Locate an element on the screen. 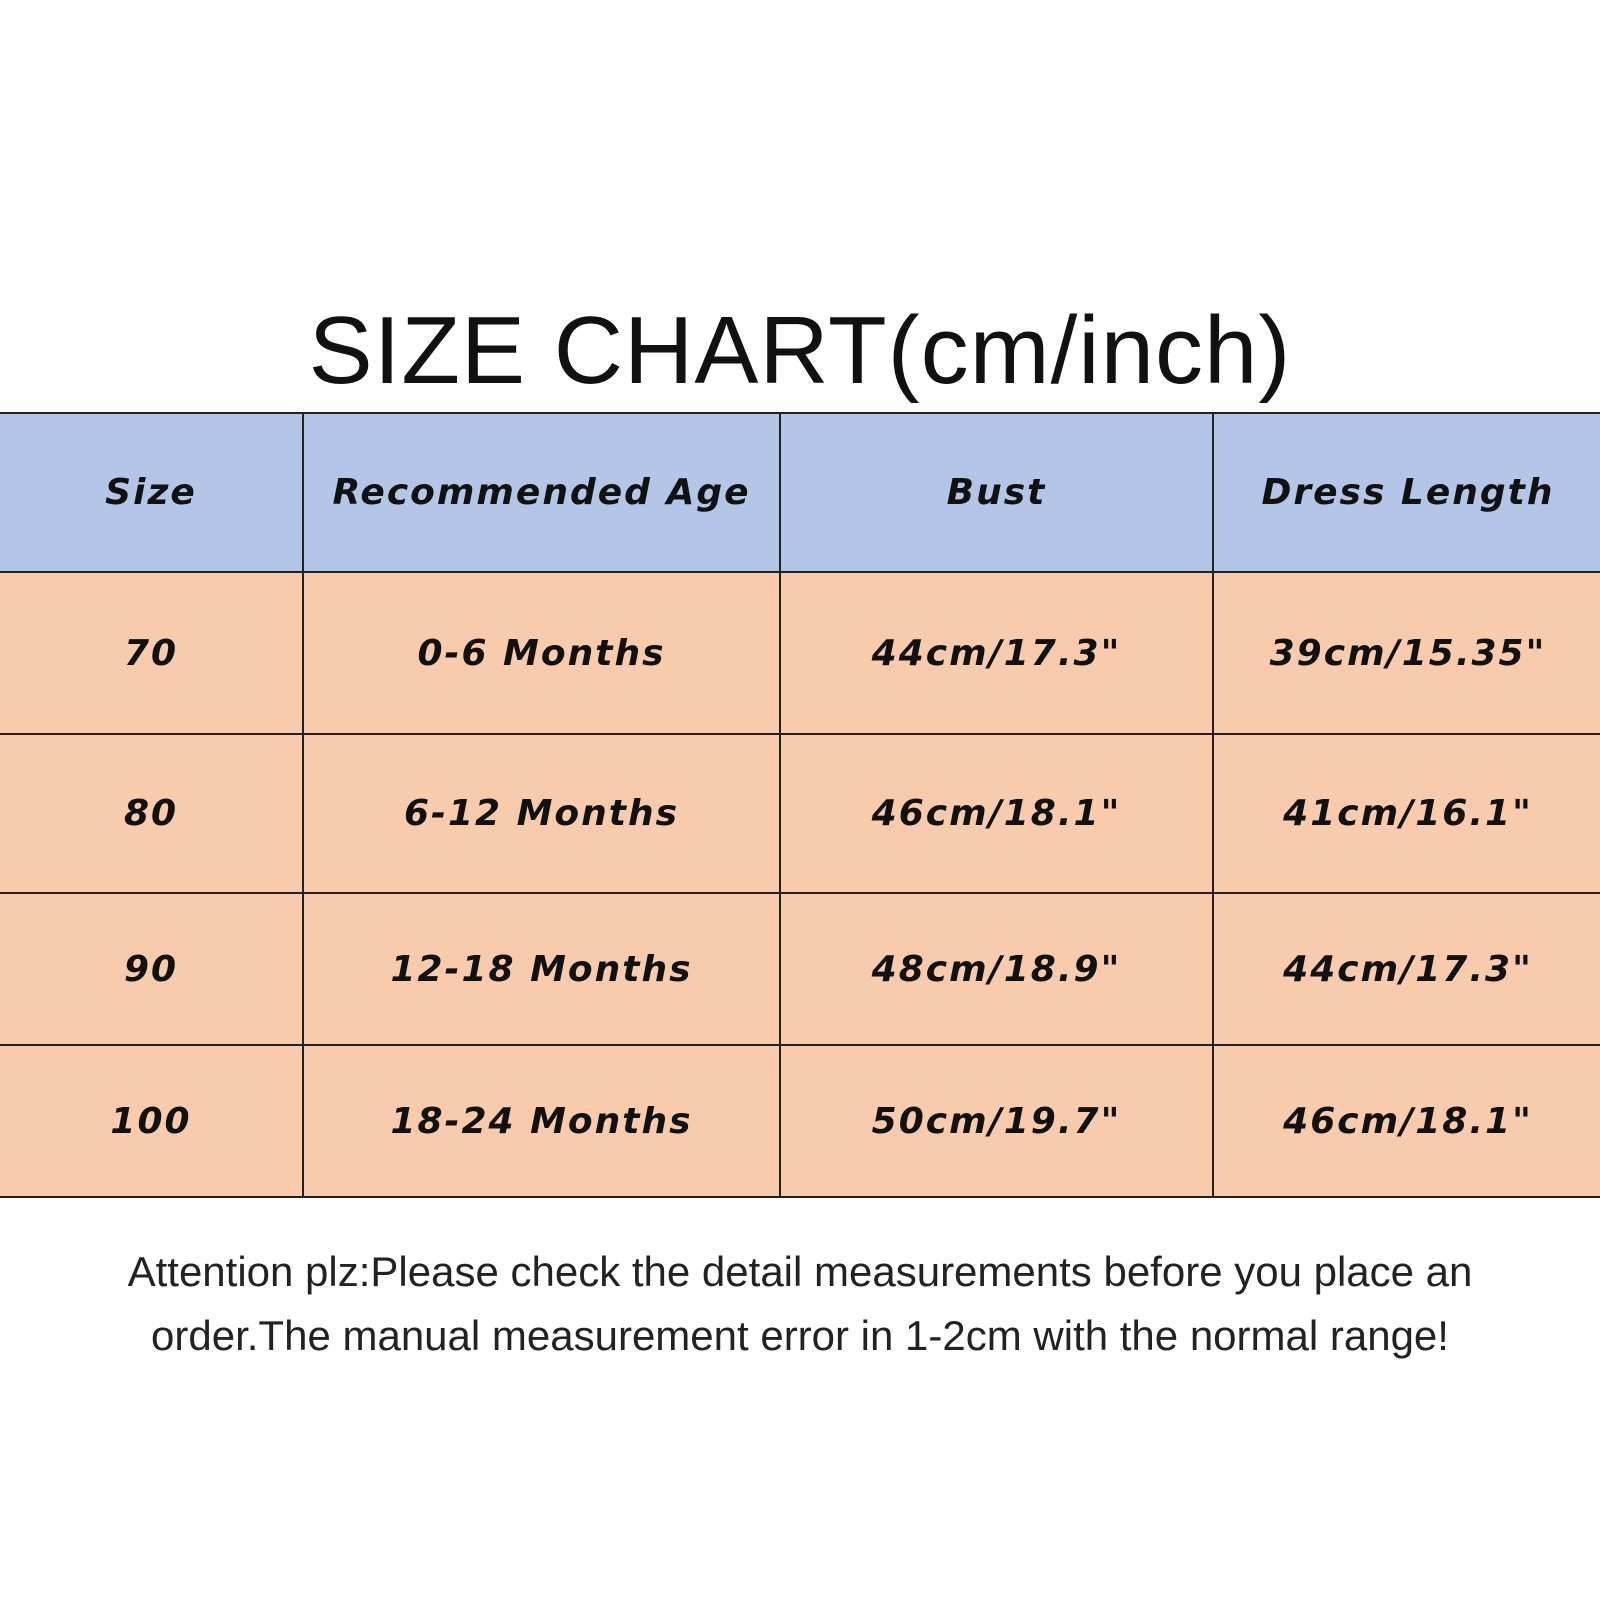  cell-age: 12-18 Months is located at coordinates (541, 969).